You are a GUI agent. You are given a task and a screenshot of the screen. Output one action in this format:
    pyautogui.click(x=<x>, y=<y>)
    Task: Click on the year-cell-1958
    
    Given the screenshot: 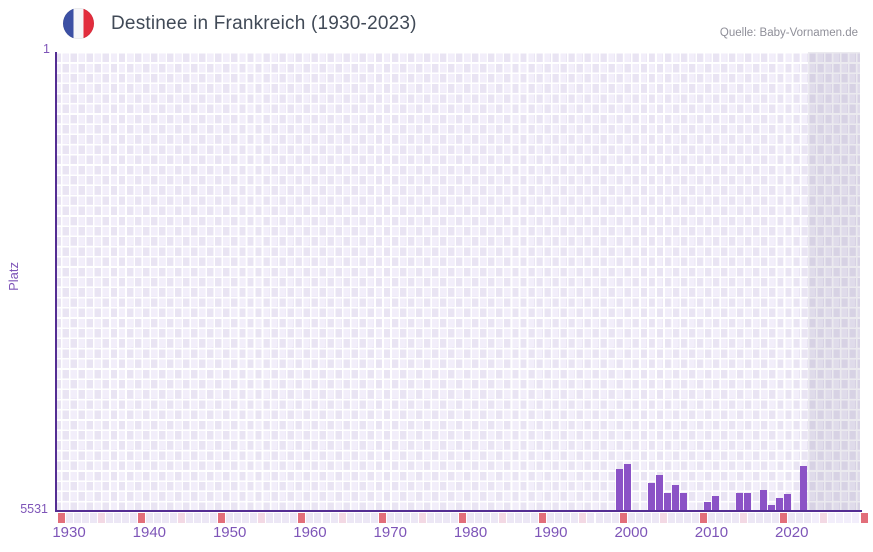 What is the action you would take?
    pyautogui.click(x=294, y=518)
    